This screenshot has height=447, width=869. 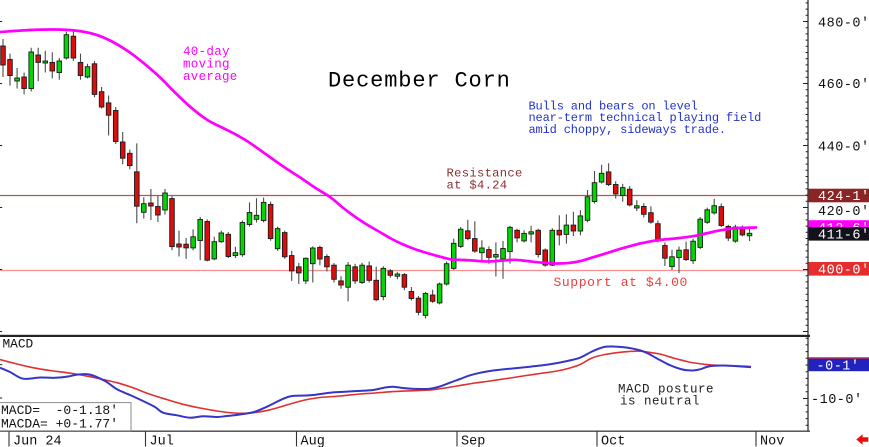 I want to click on svg-text: Bulls and bears on level, so click(x=613, y=107).